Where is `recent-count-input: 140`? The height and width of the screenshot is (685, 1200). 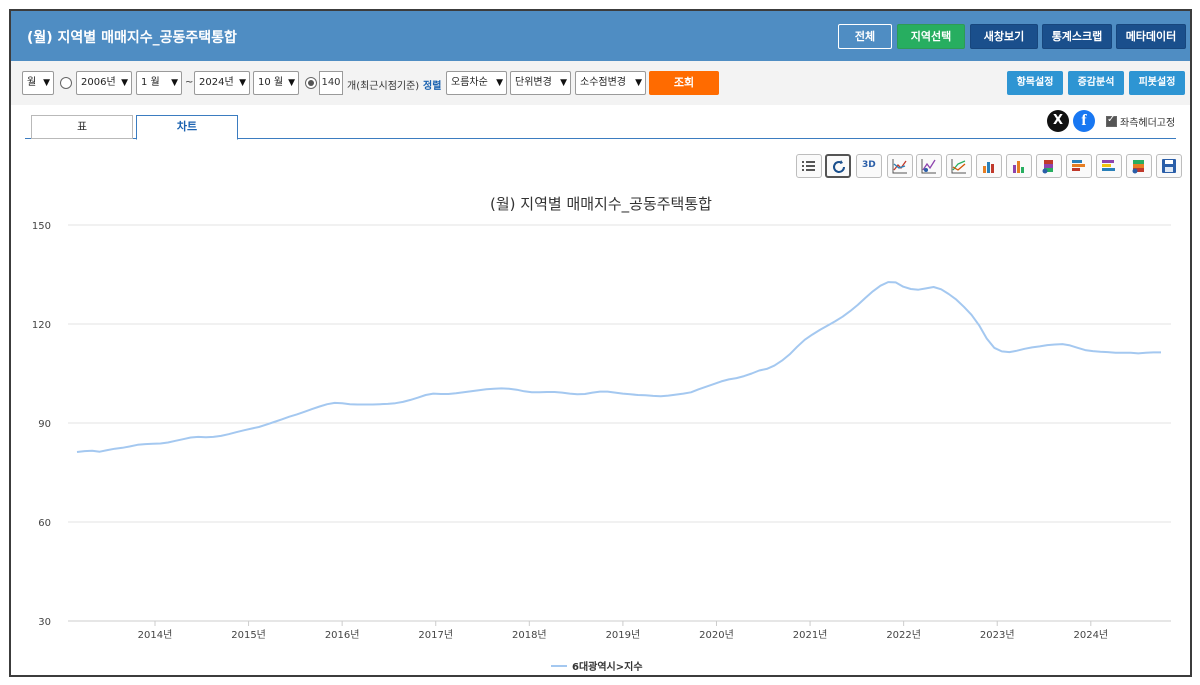 recent-count-input: 140 is located at coordinates (331, 83).